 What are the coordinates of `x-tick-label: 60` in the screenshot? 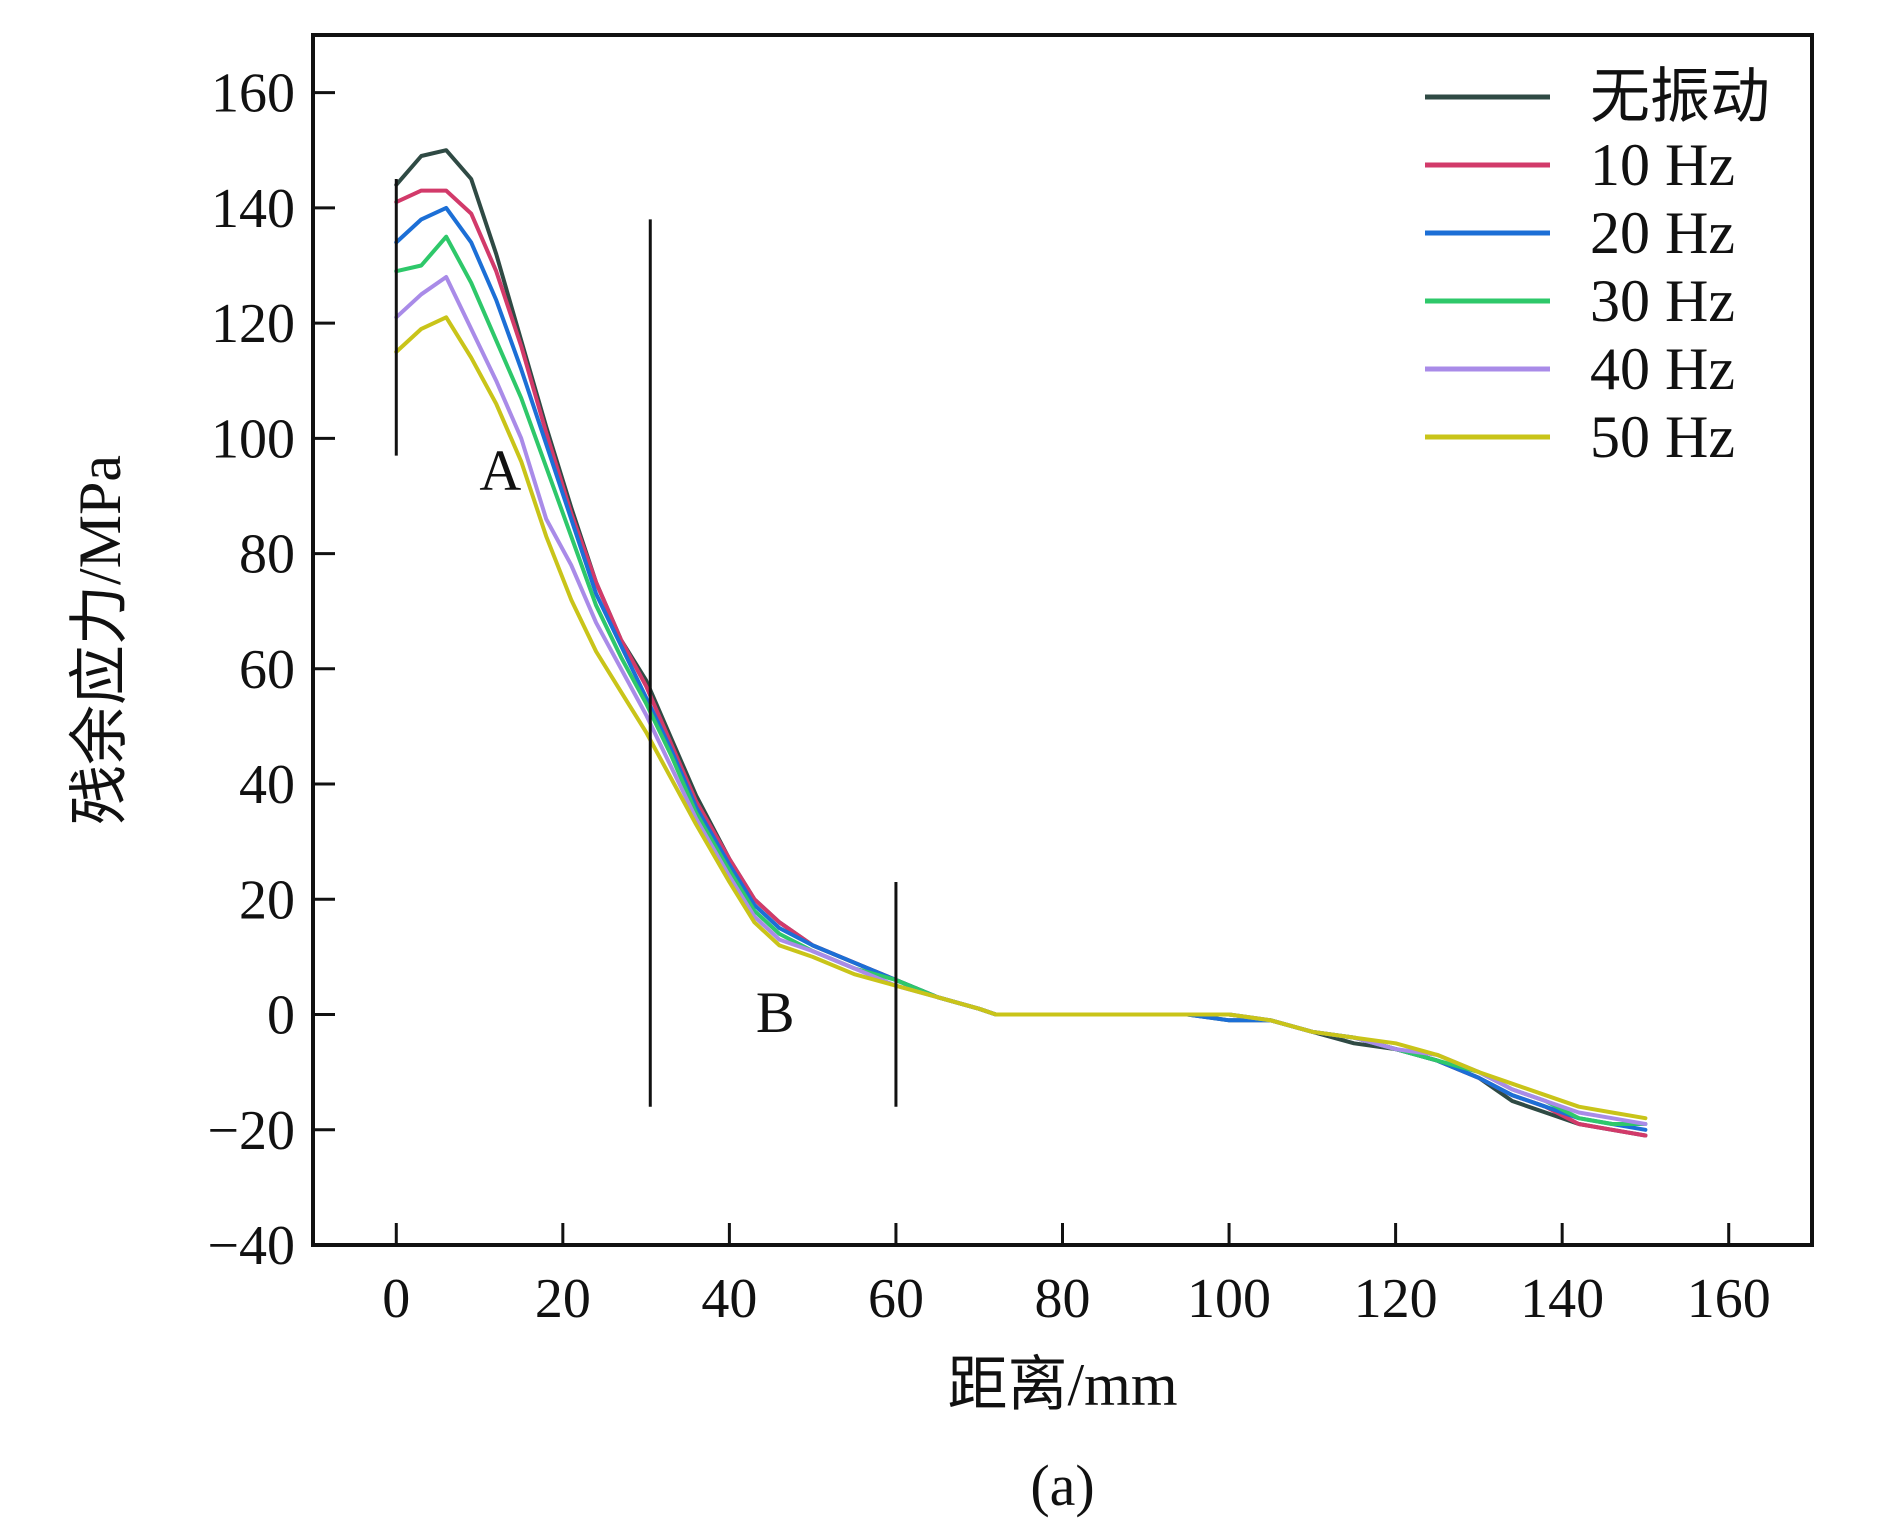 It's located at (896, 1299).